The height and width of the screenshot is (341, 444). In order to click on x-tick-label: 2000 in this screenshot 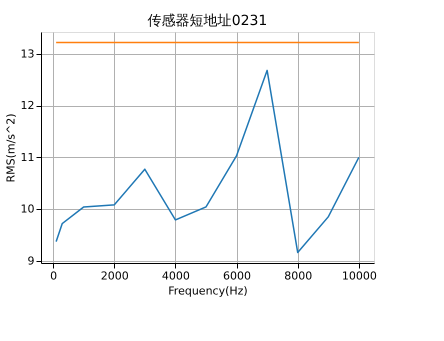, I will do `click(114, 276)`.